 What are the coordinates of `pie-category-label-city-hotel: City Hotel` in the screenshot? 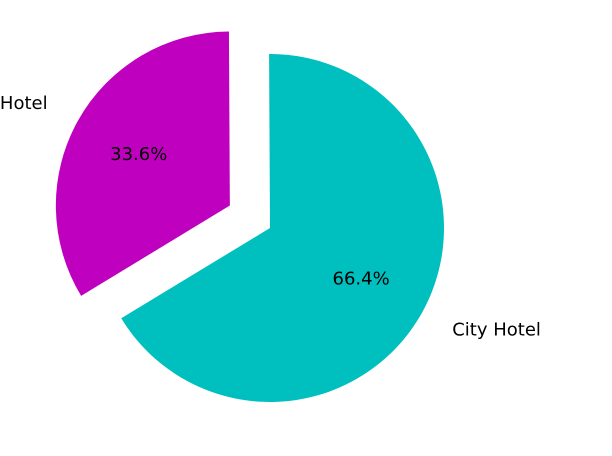 It's located at (496, 329).